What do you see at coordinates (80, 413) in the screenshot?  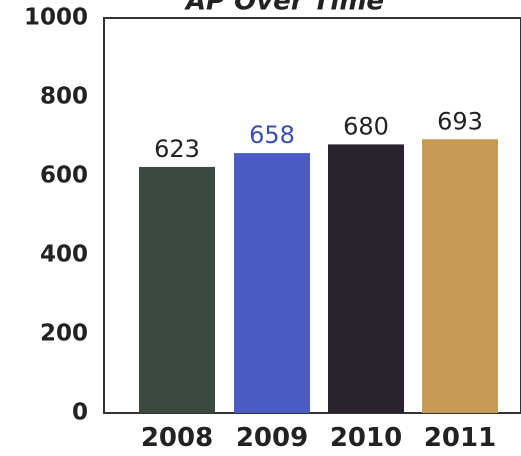 I see `y-tick-label: 0` at bounding box center [80, 413].